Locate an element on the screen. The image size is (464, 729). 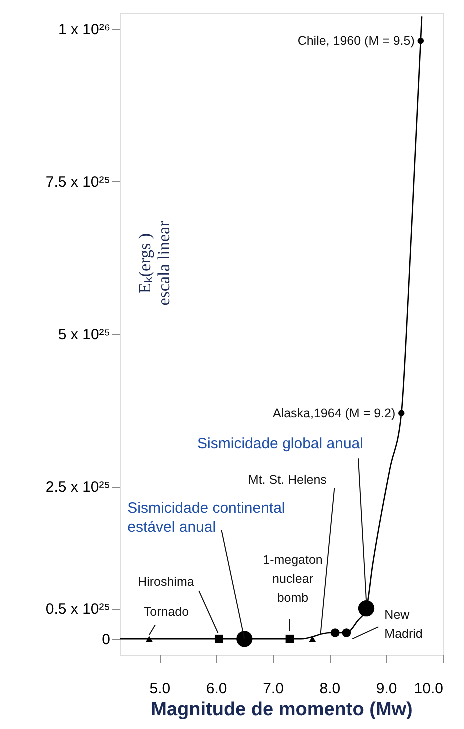
annotation: Tornado is located at coordinates (167, 612).